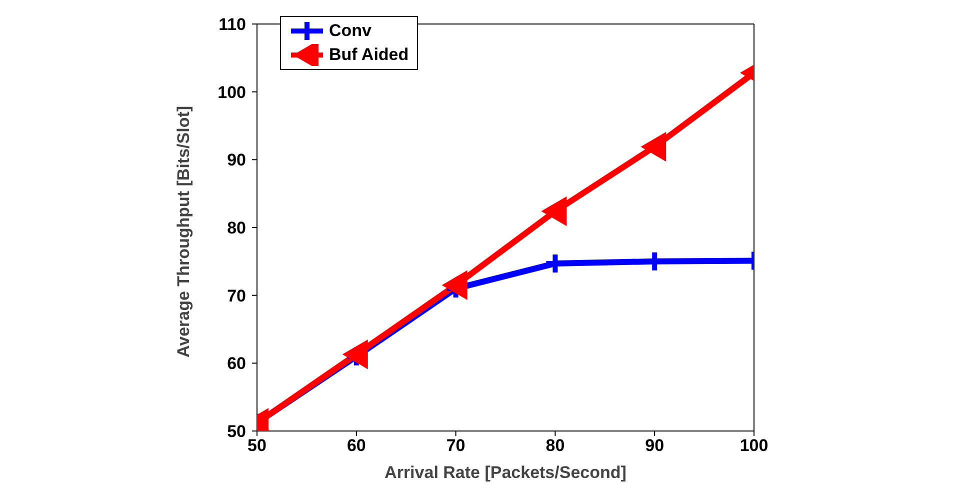 This screenshot has height=484, width=962. Describe the element at coordinates (356, 446) in the screenshot. I see `x-tick-label: 60` at that location.